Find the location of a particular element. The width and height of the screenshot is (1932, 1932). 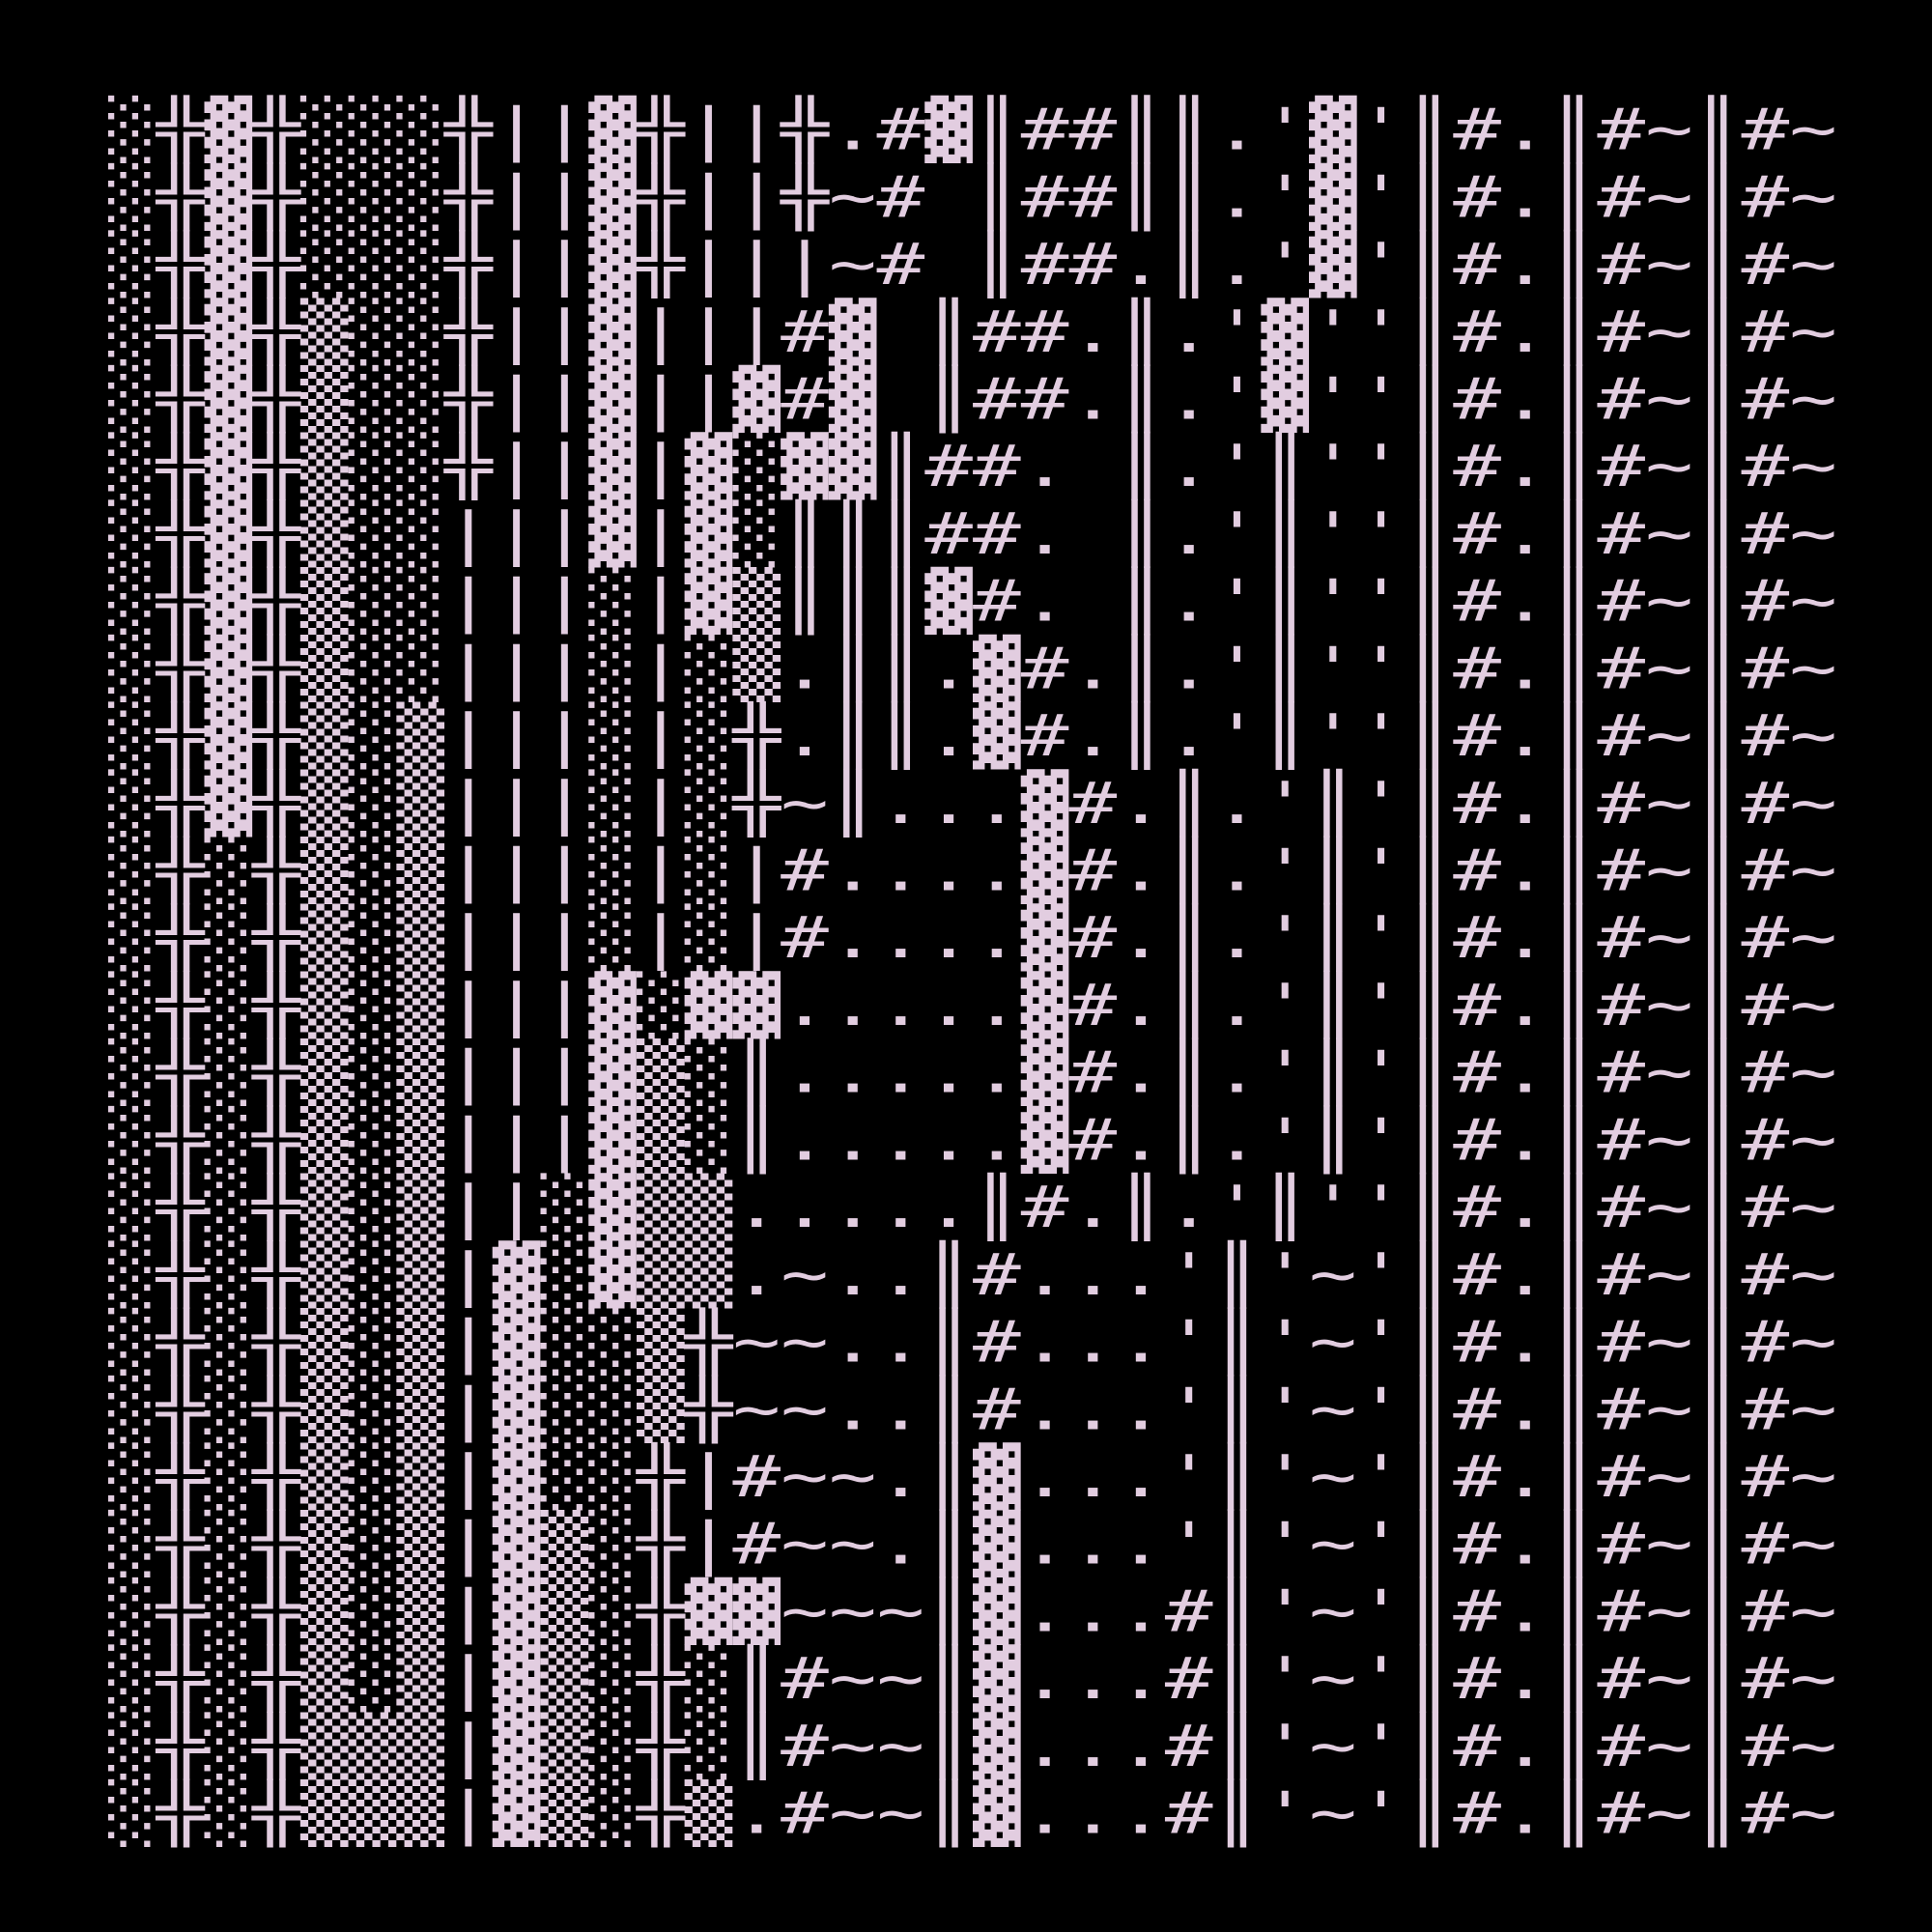

ascii-row: ░╬▓╬▒░░|||▓|▓░║║║##. ║.'║''║#.║#~║#~ is located at coordinates (972, 533).